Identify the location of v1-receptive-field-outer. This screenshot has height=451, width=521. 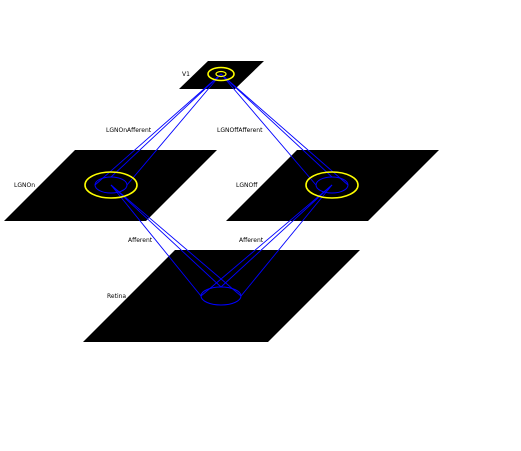
(221, 74).